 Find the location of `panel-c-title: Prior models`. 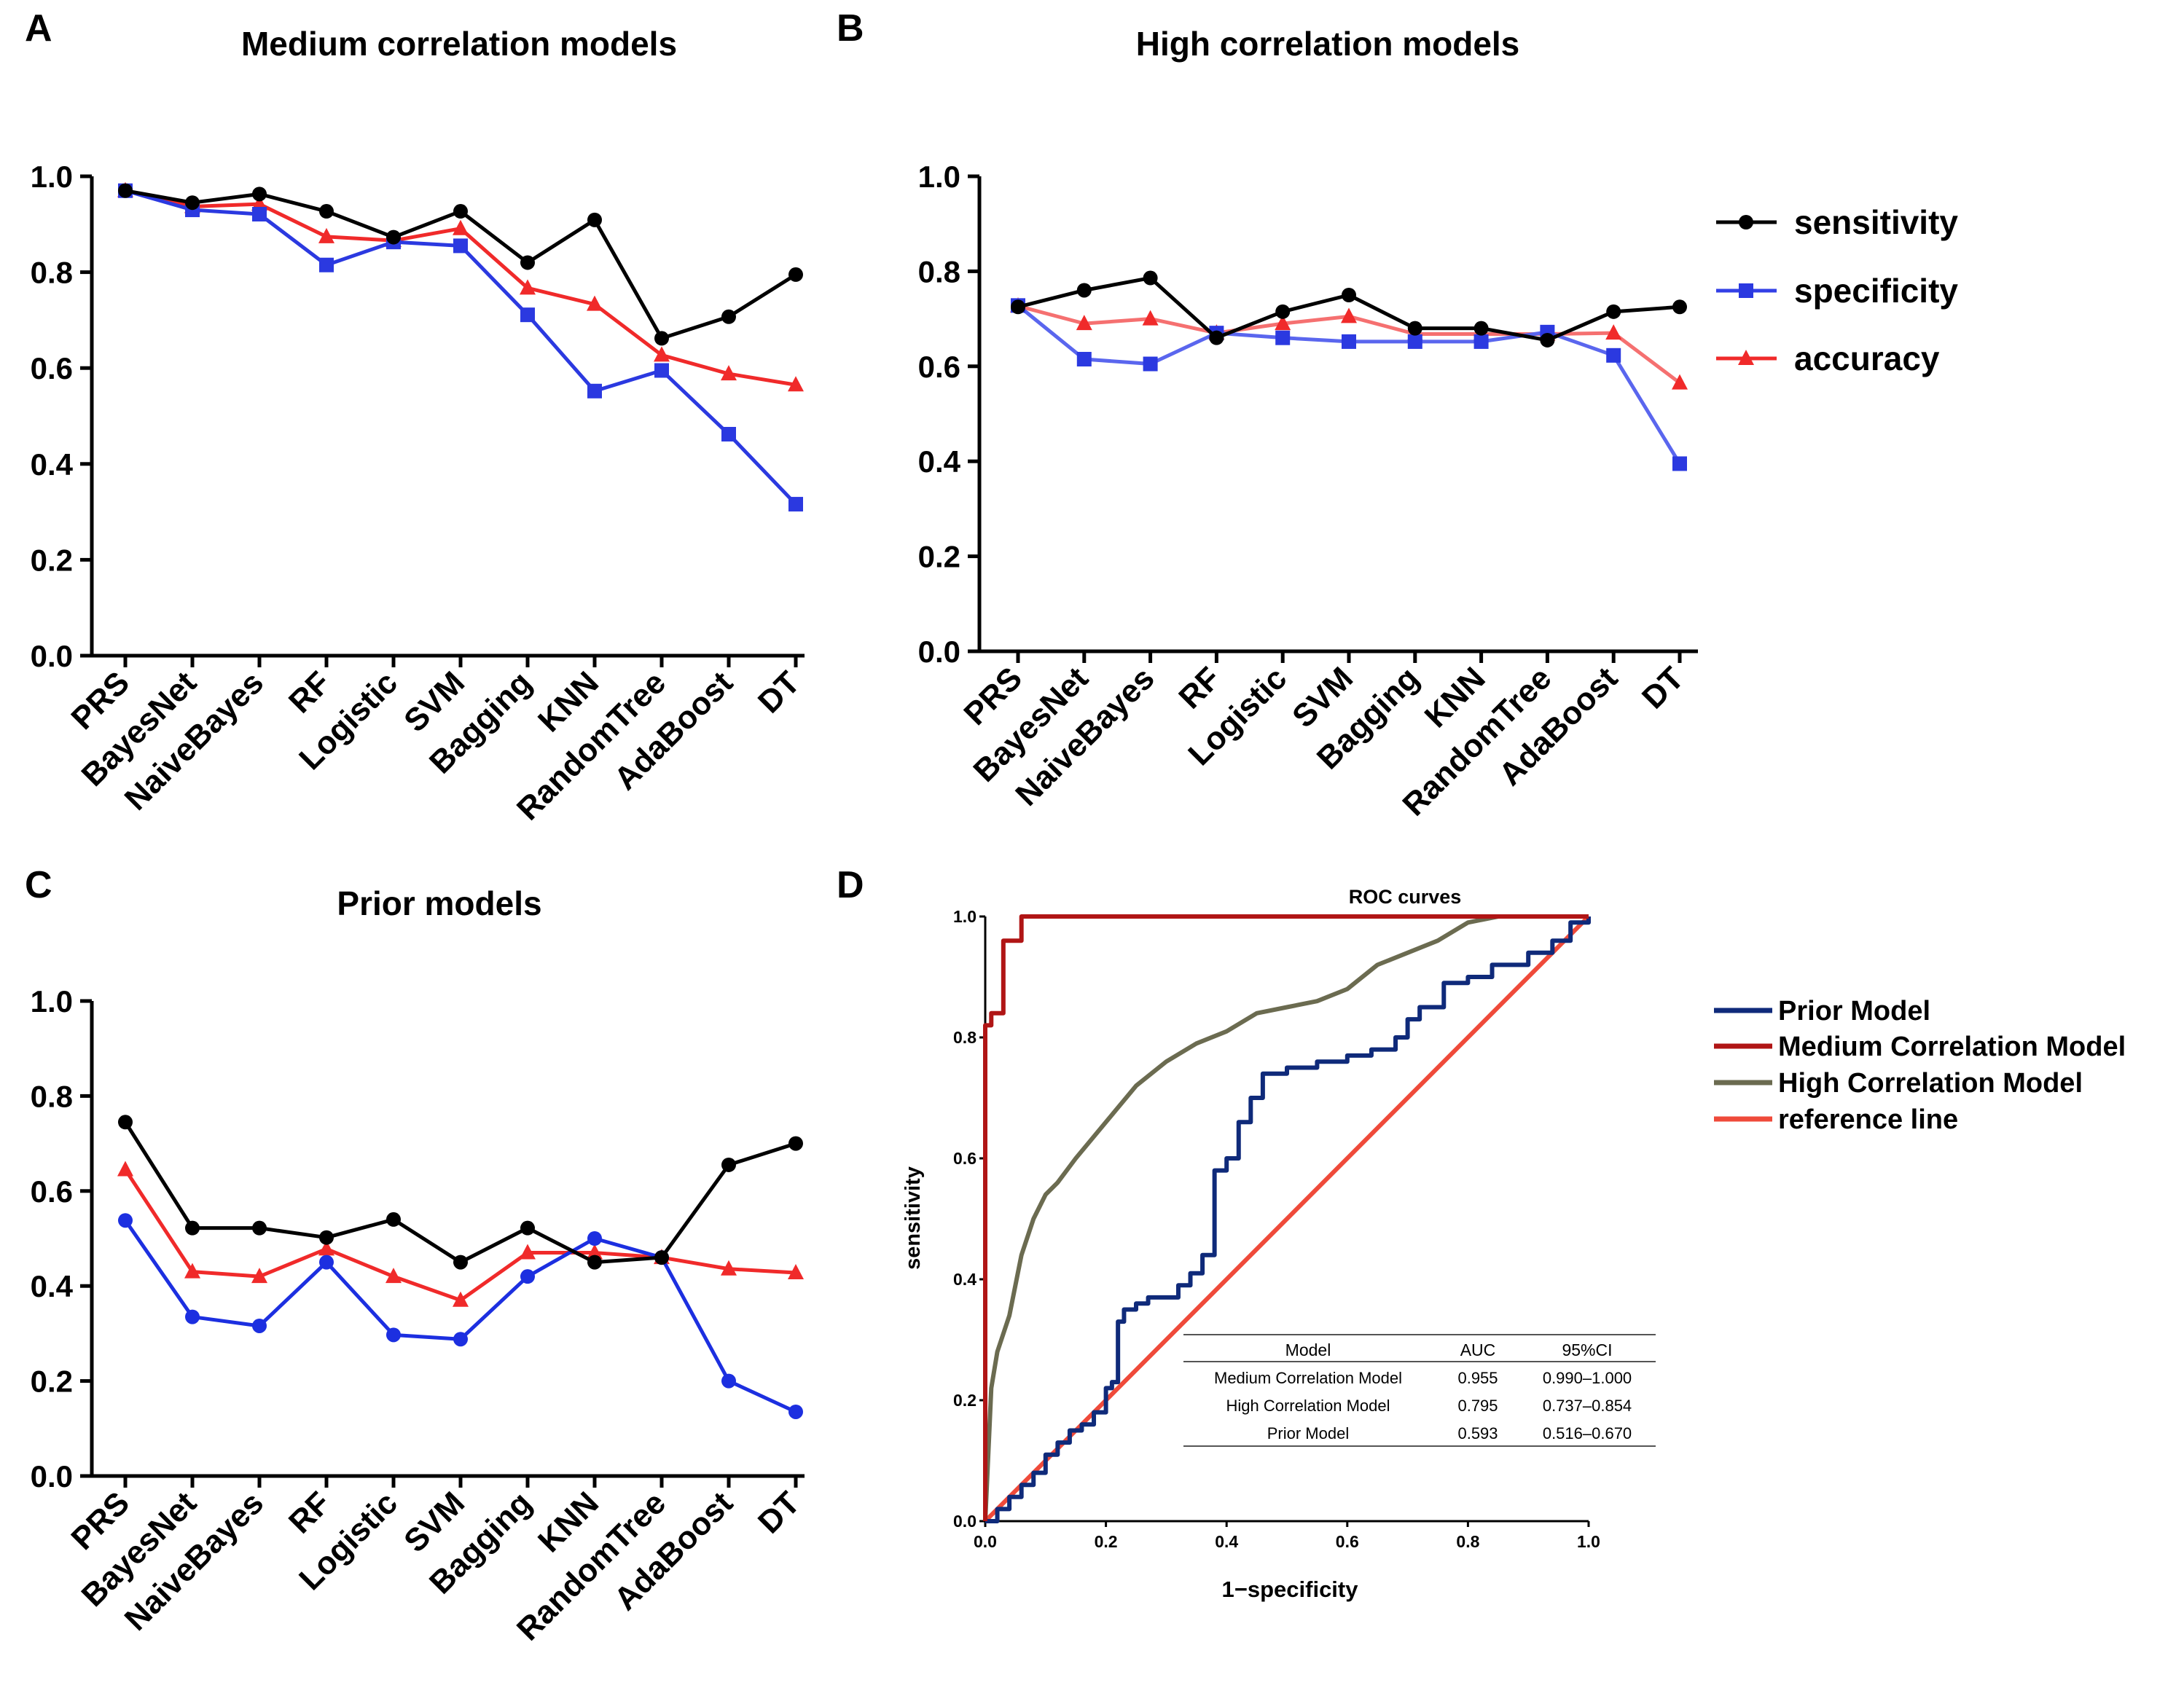

panel-c-title: Prior models is located at coordinates (439, 903).